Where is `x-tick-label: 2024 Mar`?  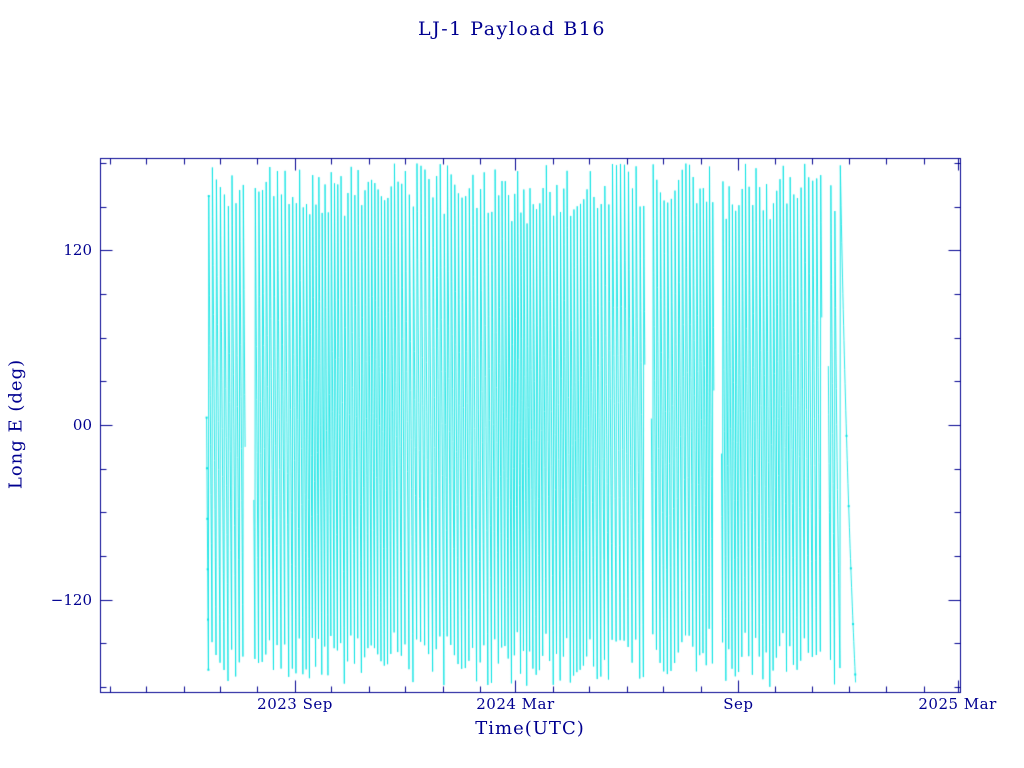
x-tick-label: 2024 Mar is located at coordinates (515, 704).